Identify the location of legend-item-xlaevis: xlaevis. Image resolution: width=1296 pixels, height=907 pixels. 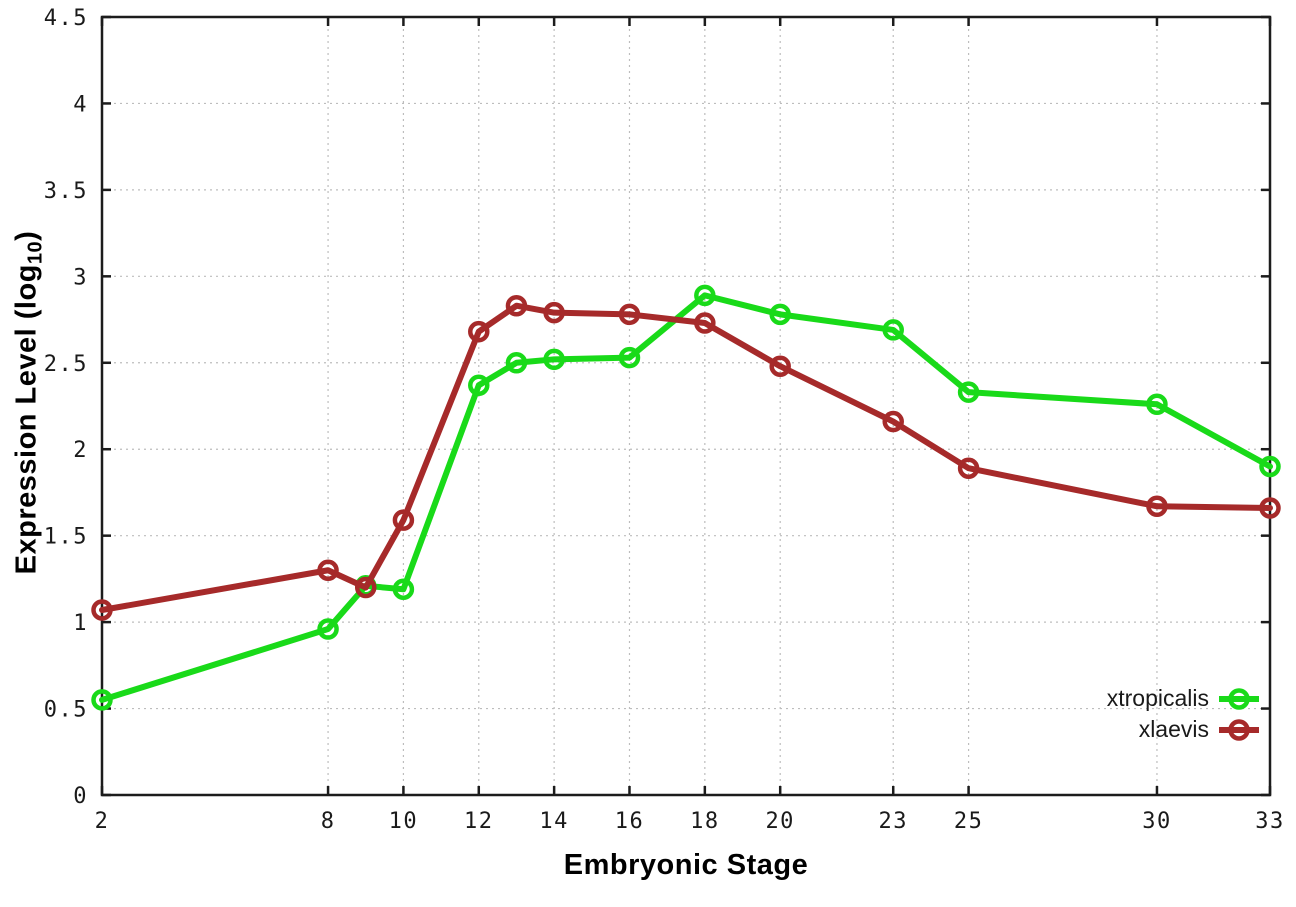
(1183, 729).